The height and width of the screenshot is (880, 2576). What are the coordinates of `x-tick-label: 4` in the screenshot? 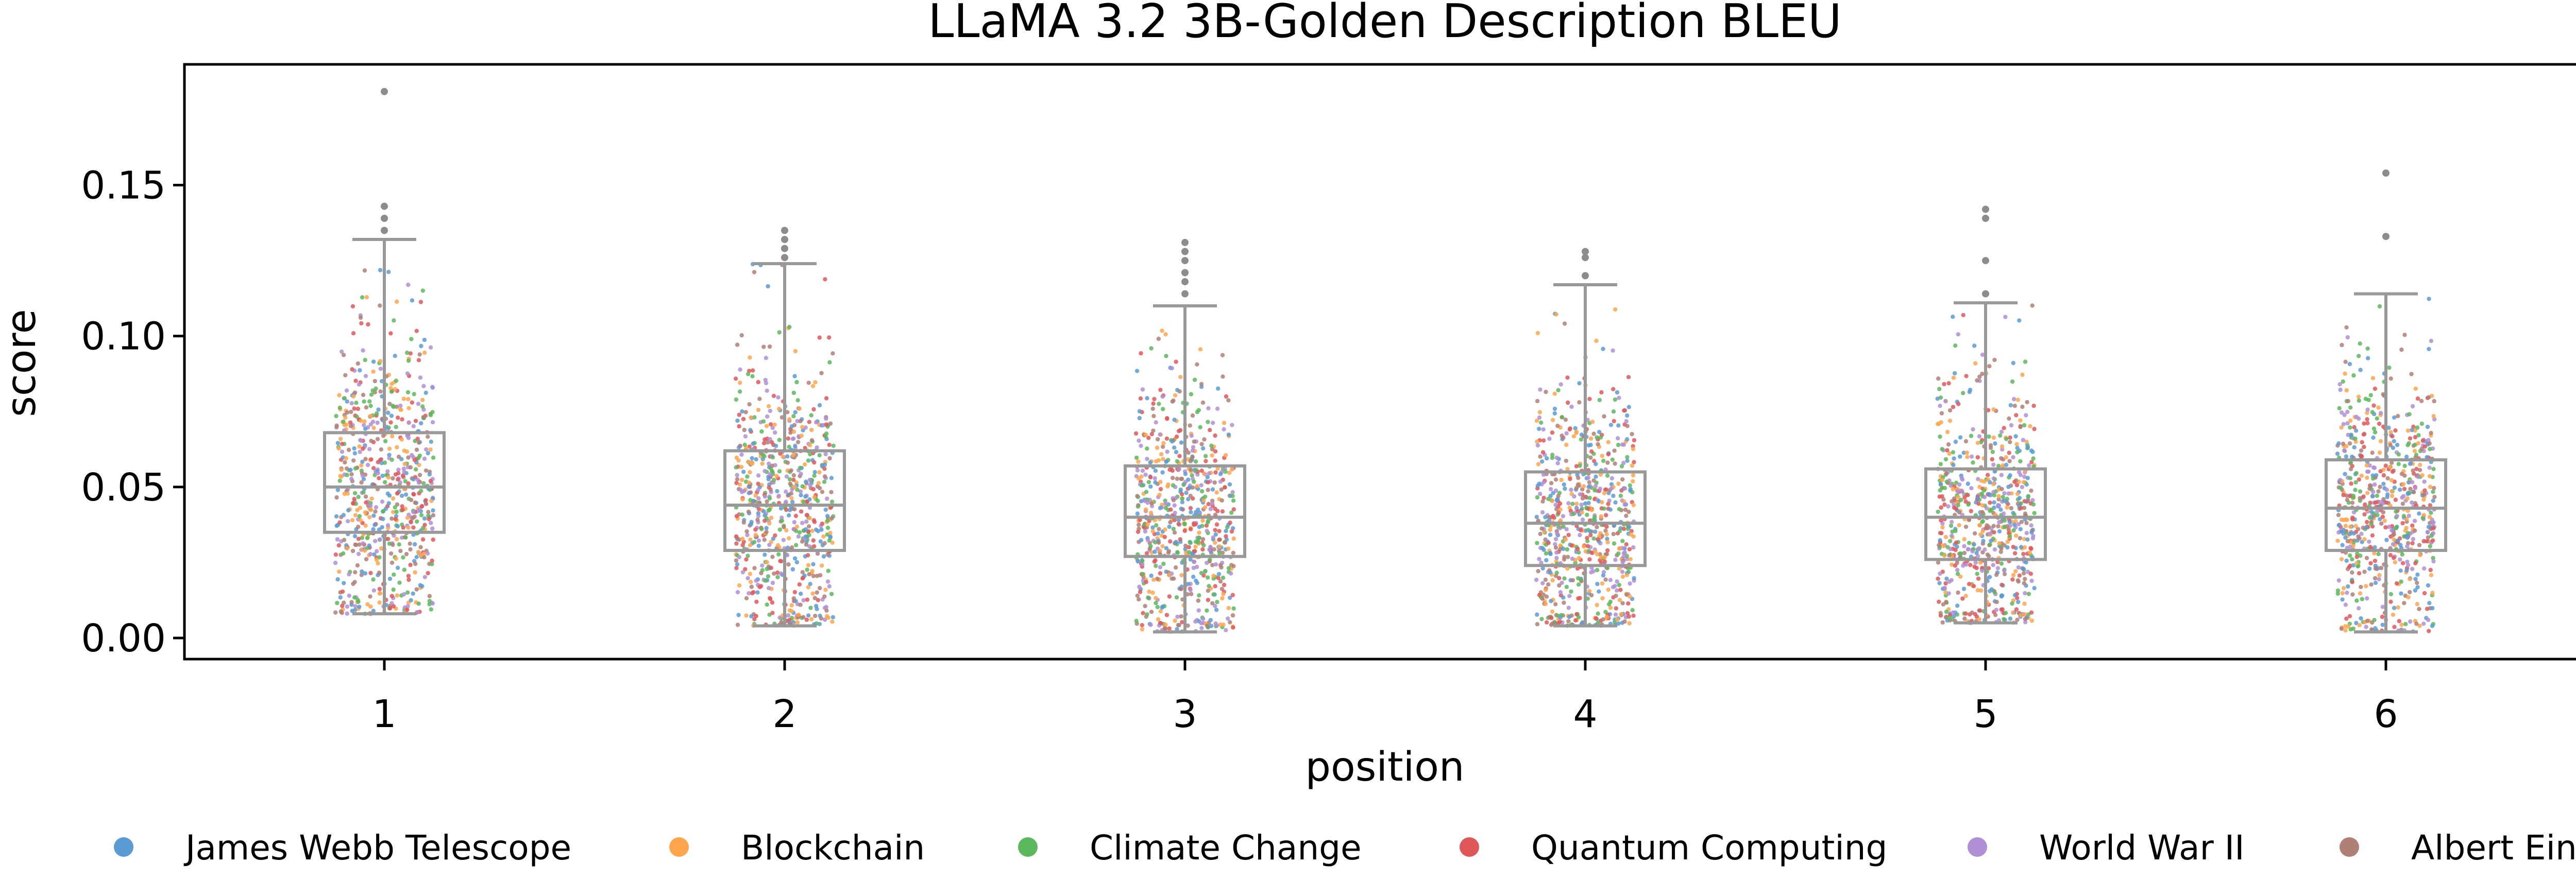 It's located at (1585, 714).